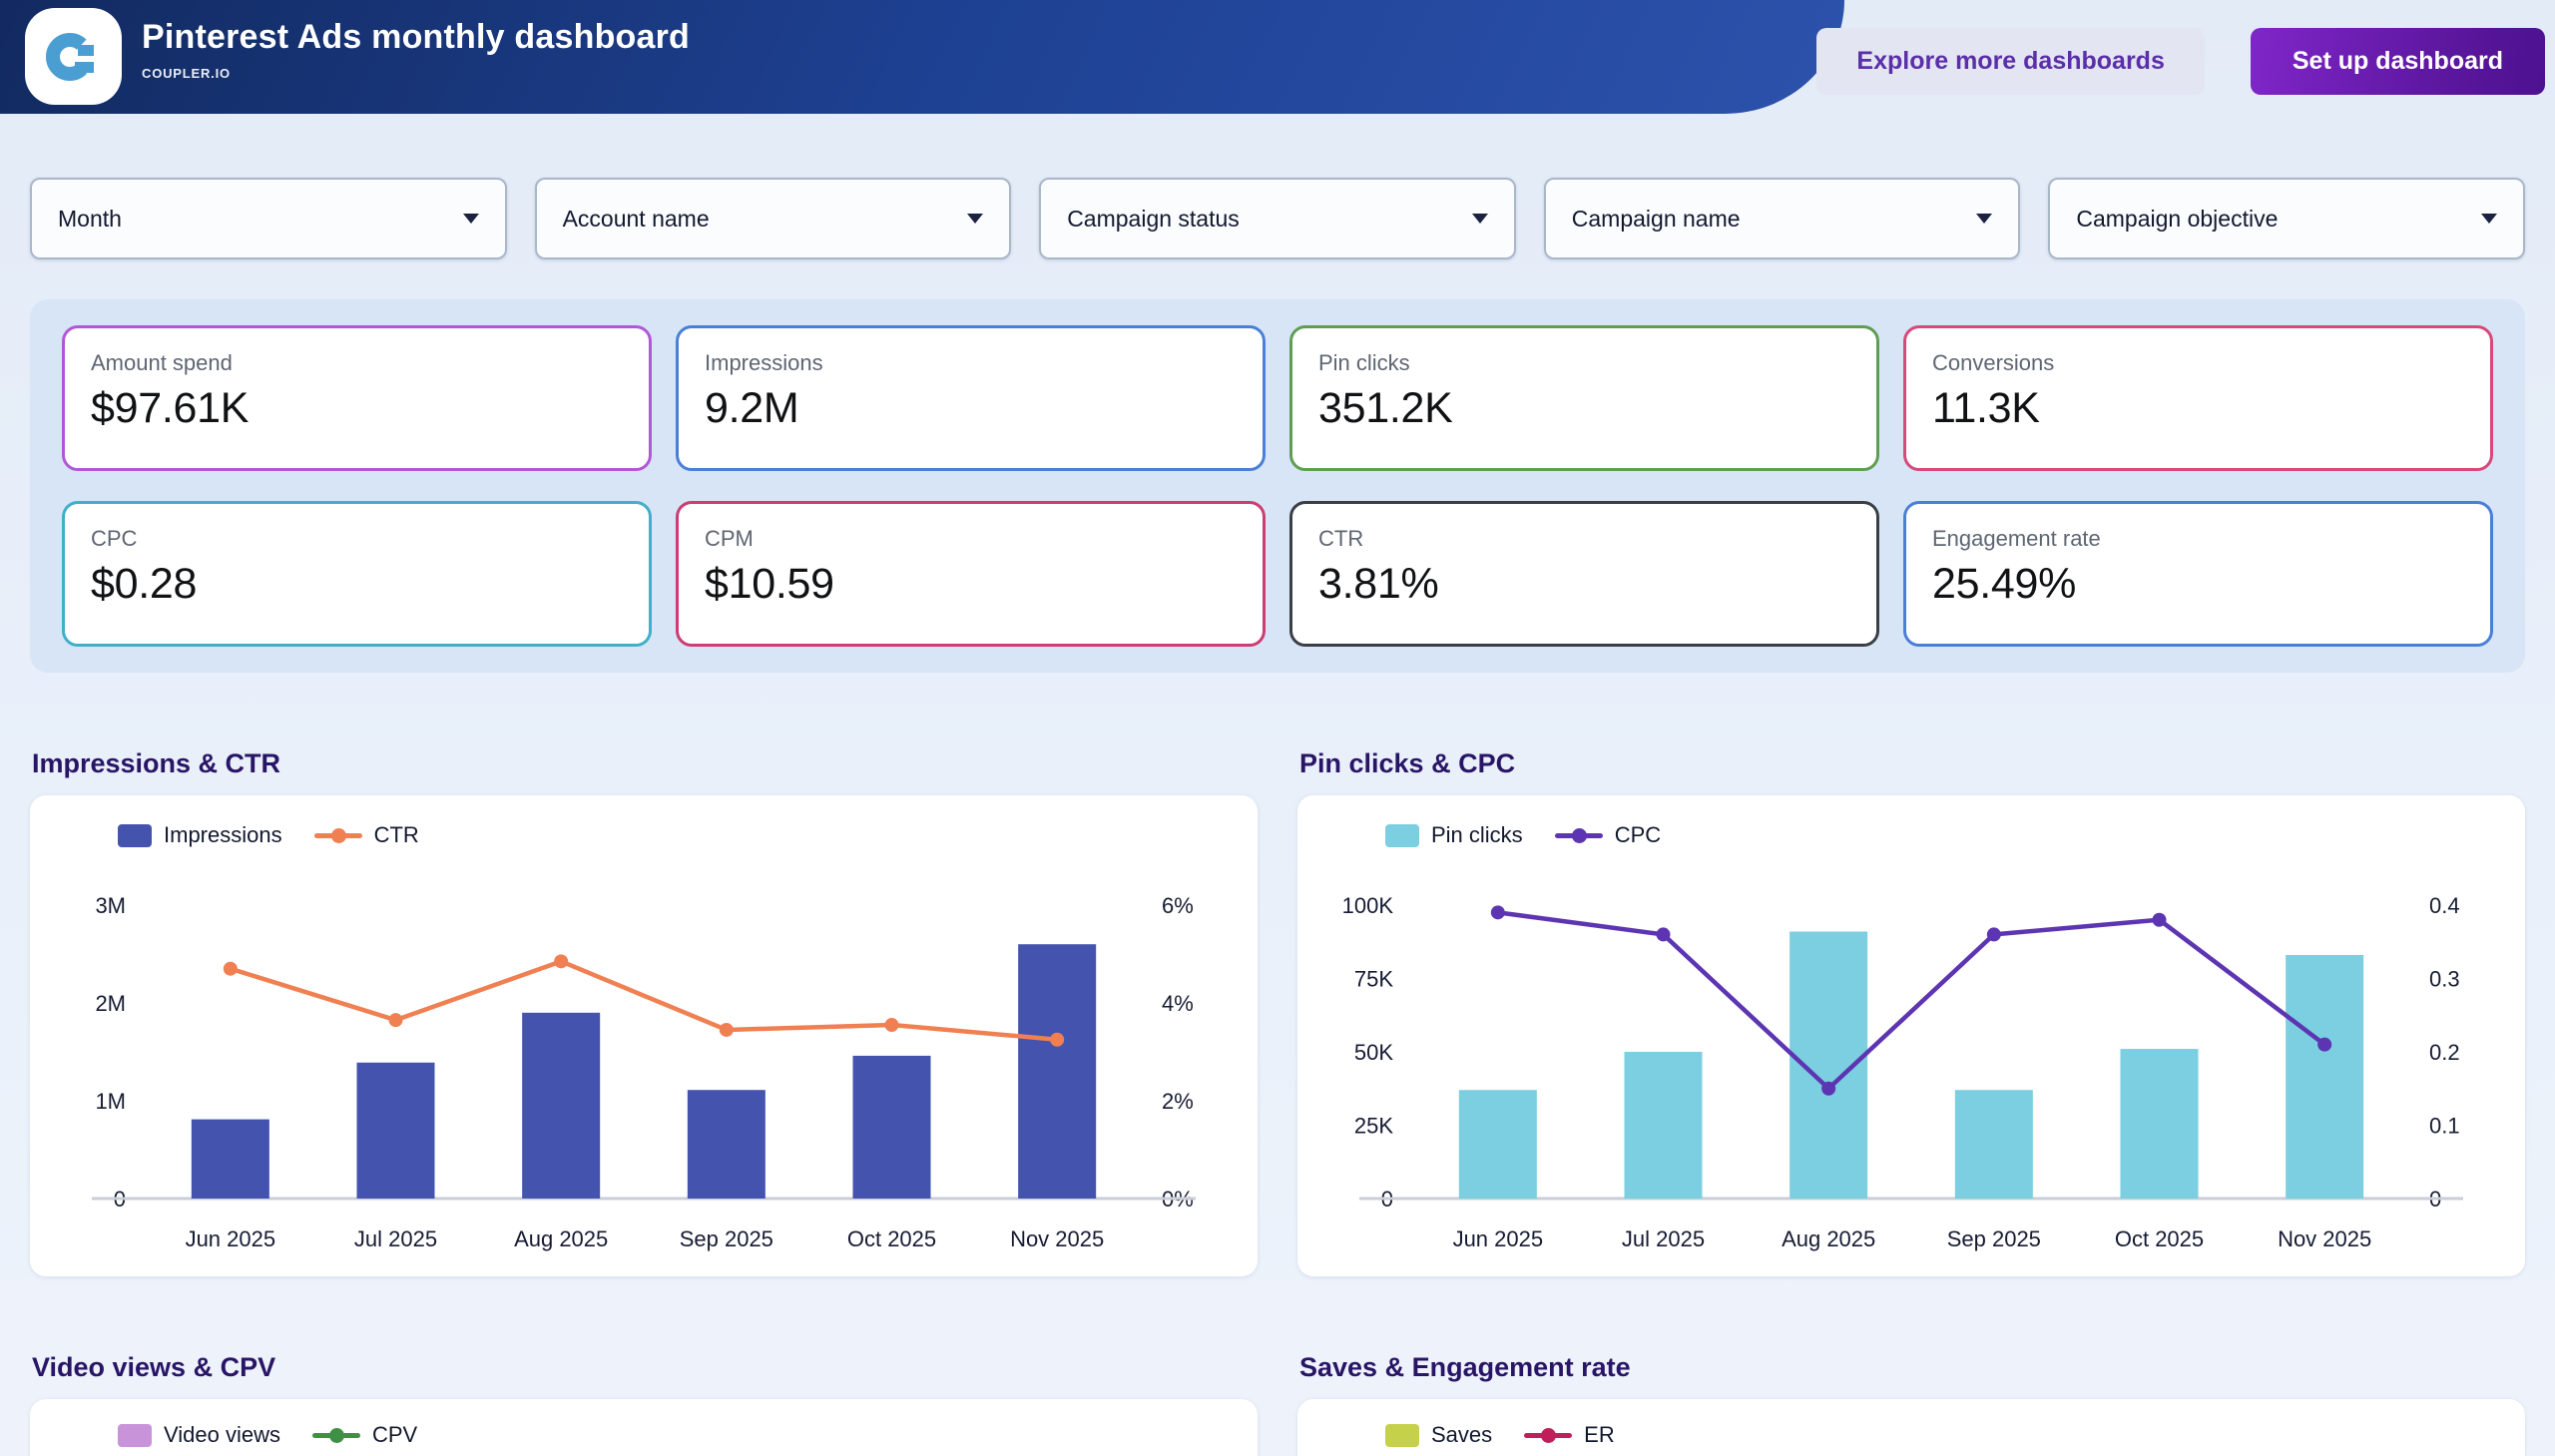  I want to click on kpi-label: CPM, so click(729, 538).